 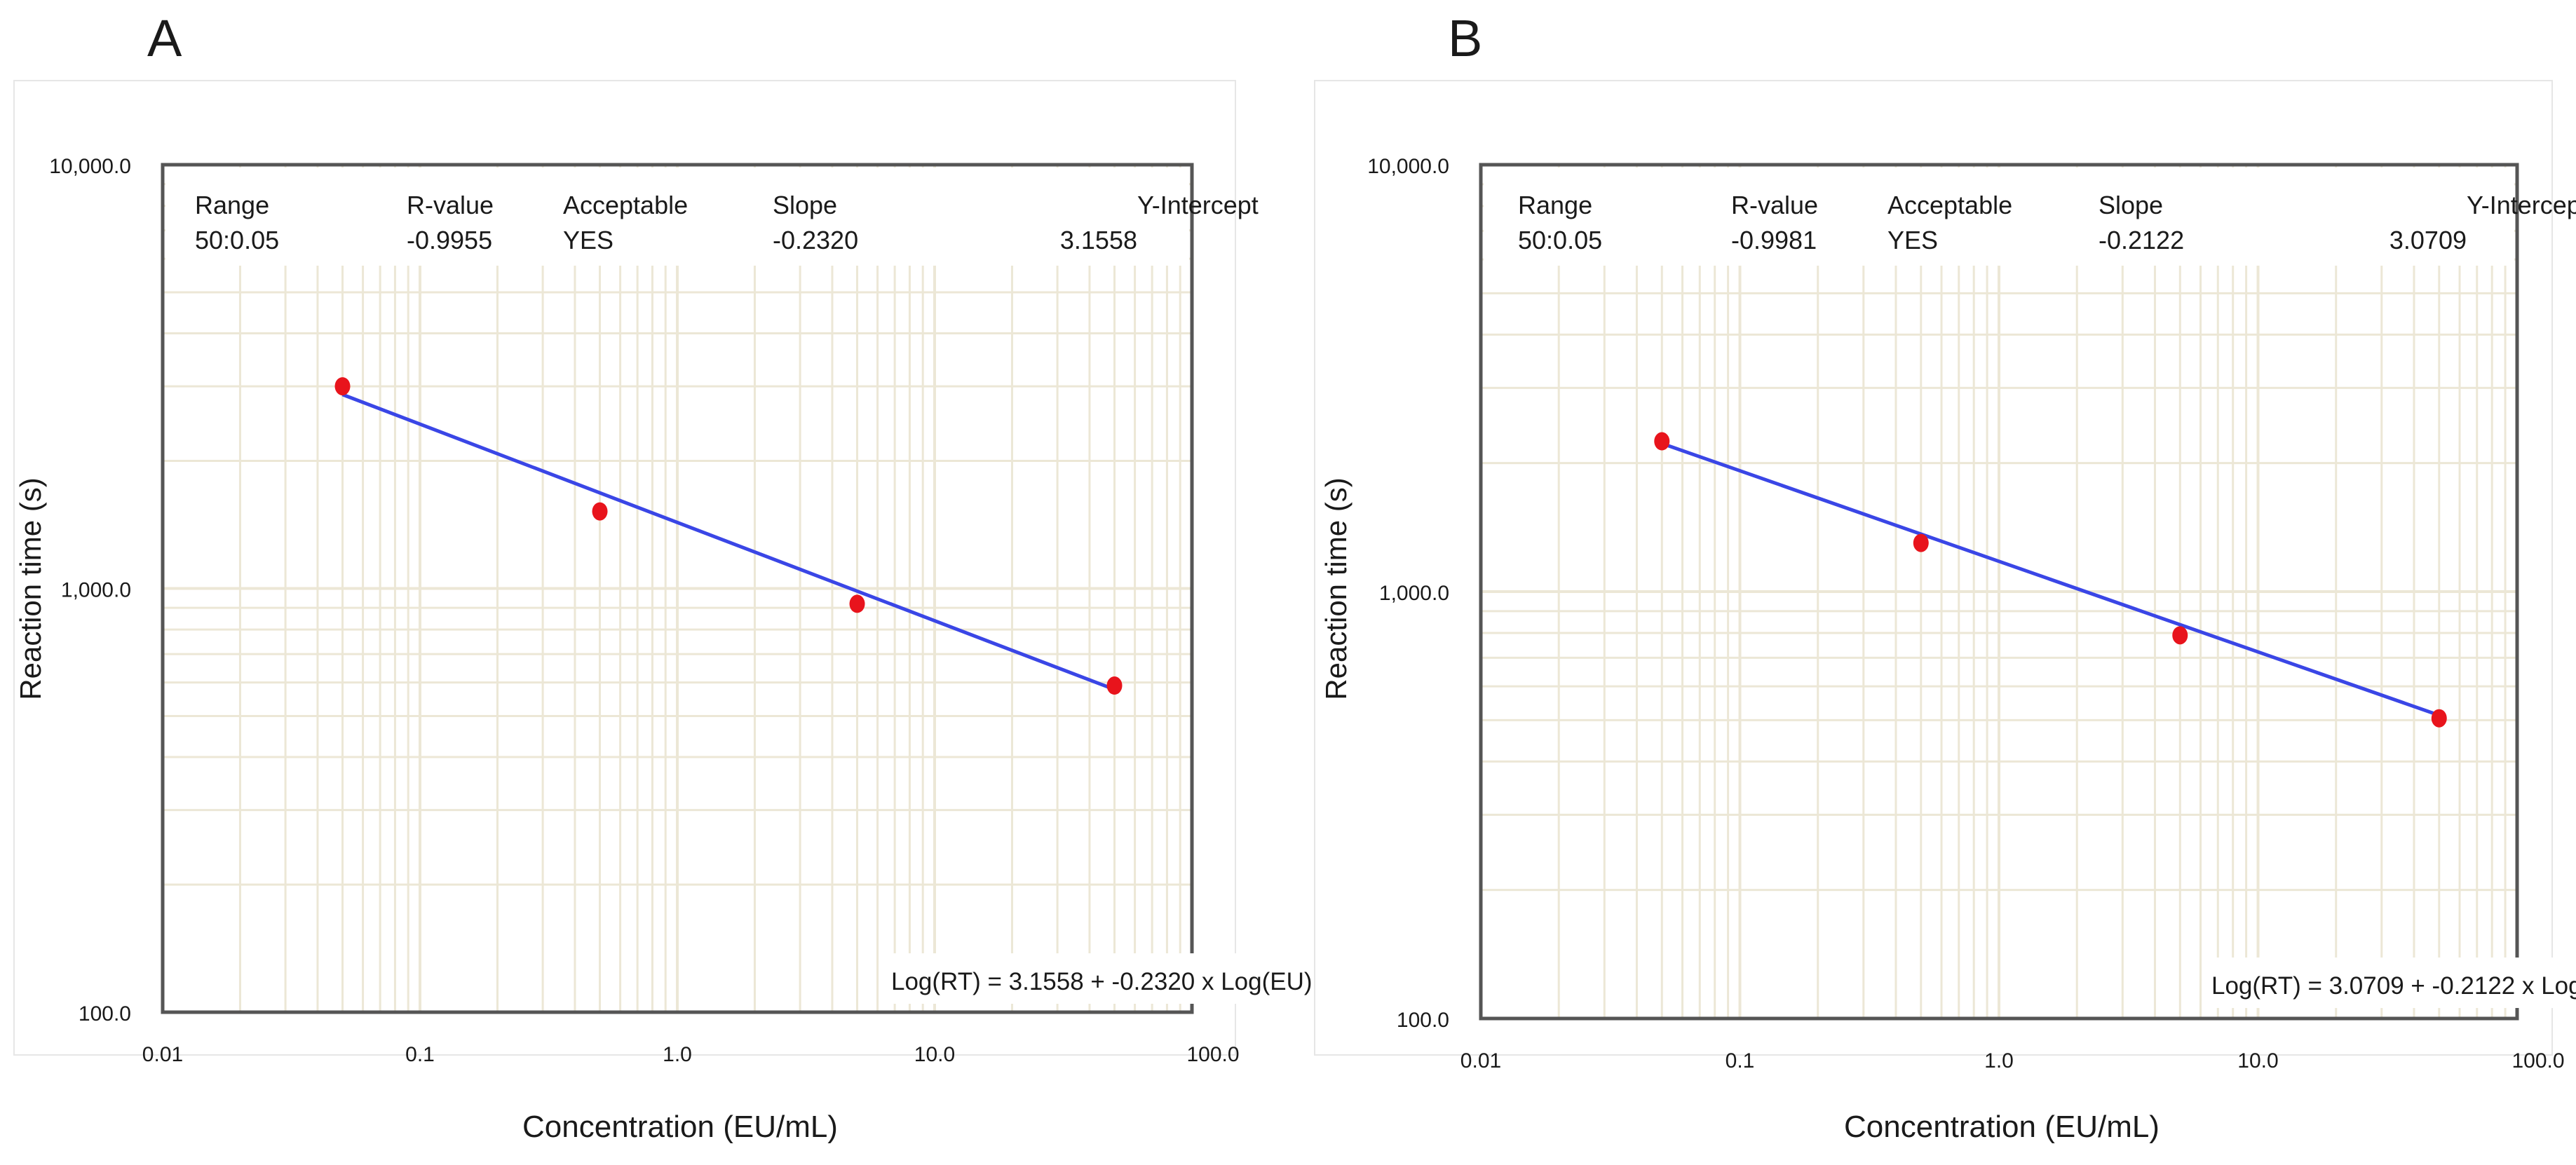 I want to click on regression-equation: Log(RT) = 3.0709 + -0.2122 x Log(EU), so click(x=2393, y=986).